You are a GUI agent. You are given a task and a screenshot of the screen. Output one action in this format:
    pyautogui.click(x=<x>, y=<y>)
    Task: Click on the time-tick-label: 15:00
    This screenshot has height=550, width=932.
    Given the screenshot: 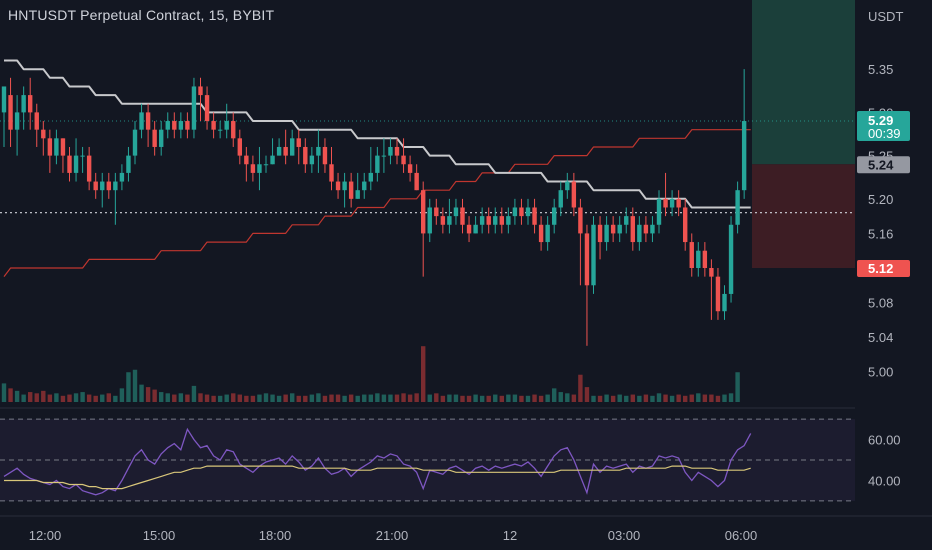 What is the action you would take?
    pyautogui.click(x=159, y=535)
    